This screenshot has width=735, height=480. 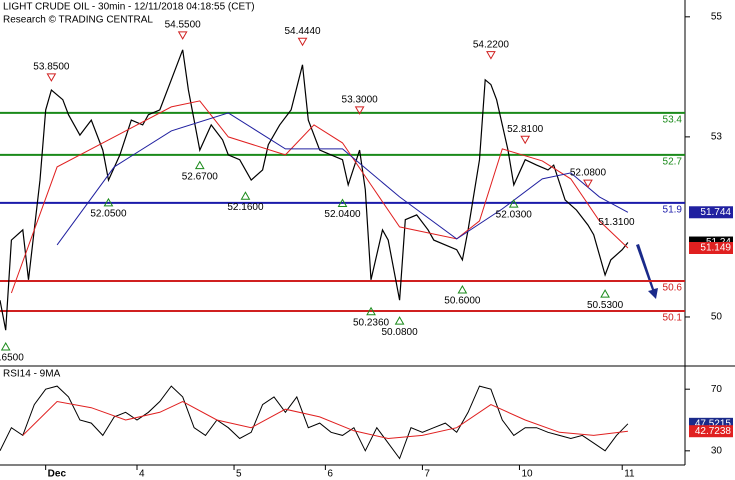 What do you see at coordinates (400, 332) in the screenshot?
I see `low-label: 50.0800` at bounding box center [400, 332].